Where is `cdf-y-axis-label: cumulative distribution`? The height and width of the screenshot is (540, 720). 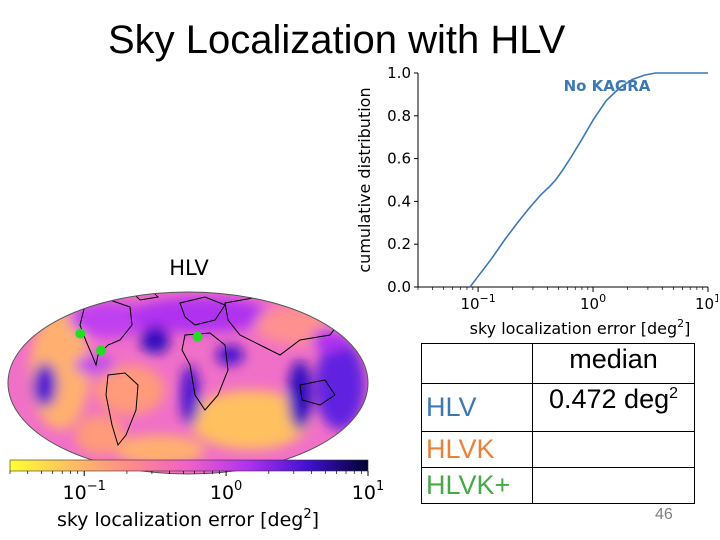
cdf-y-axis-label: cumulative distribution is located at coordinates (364, 179).